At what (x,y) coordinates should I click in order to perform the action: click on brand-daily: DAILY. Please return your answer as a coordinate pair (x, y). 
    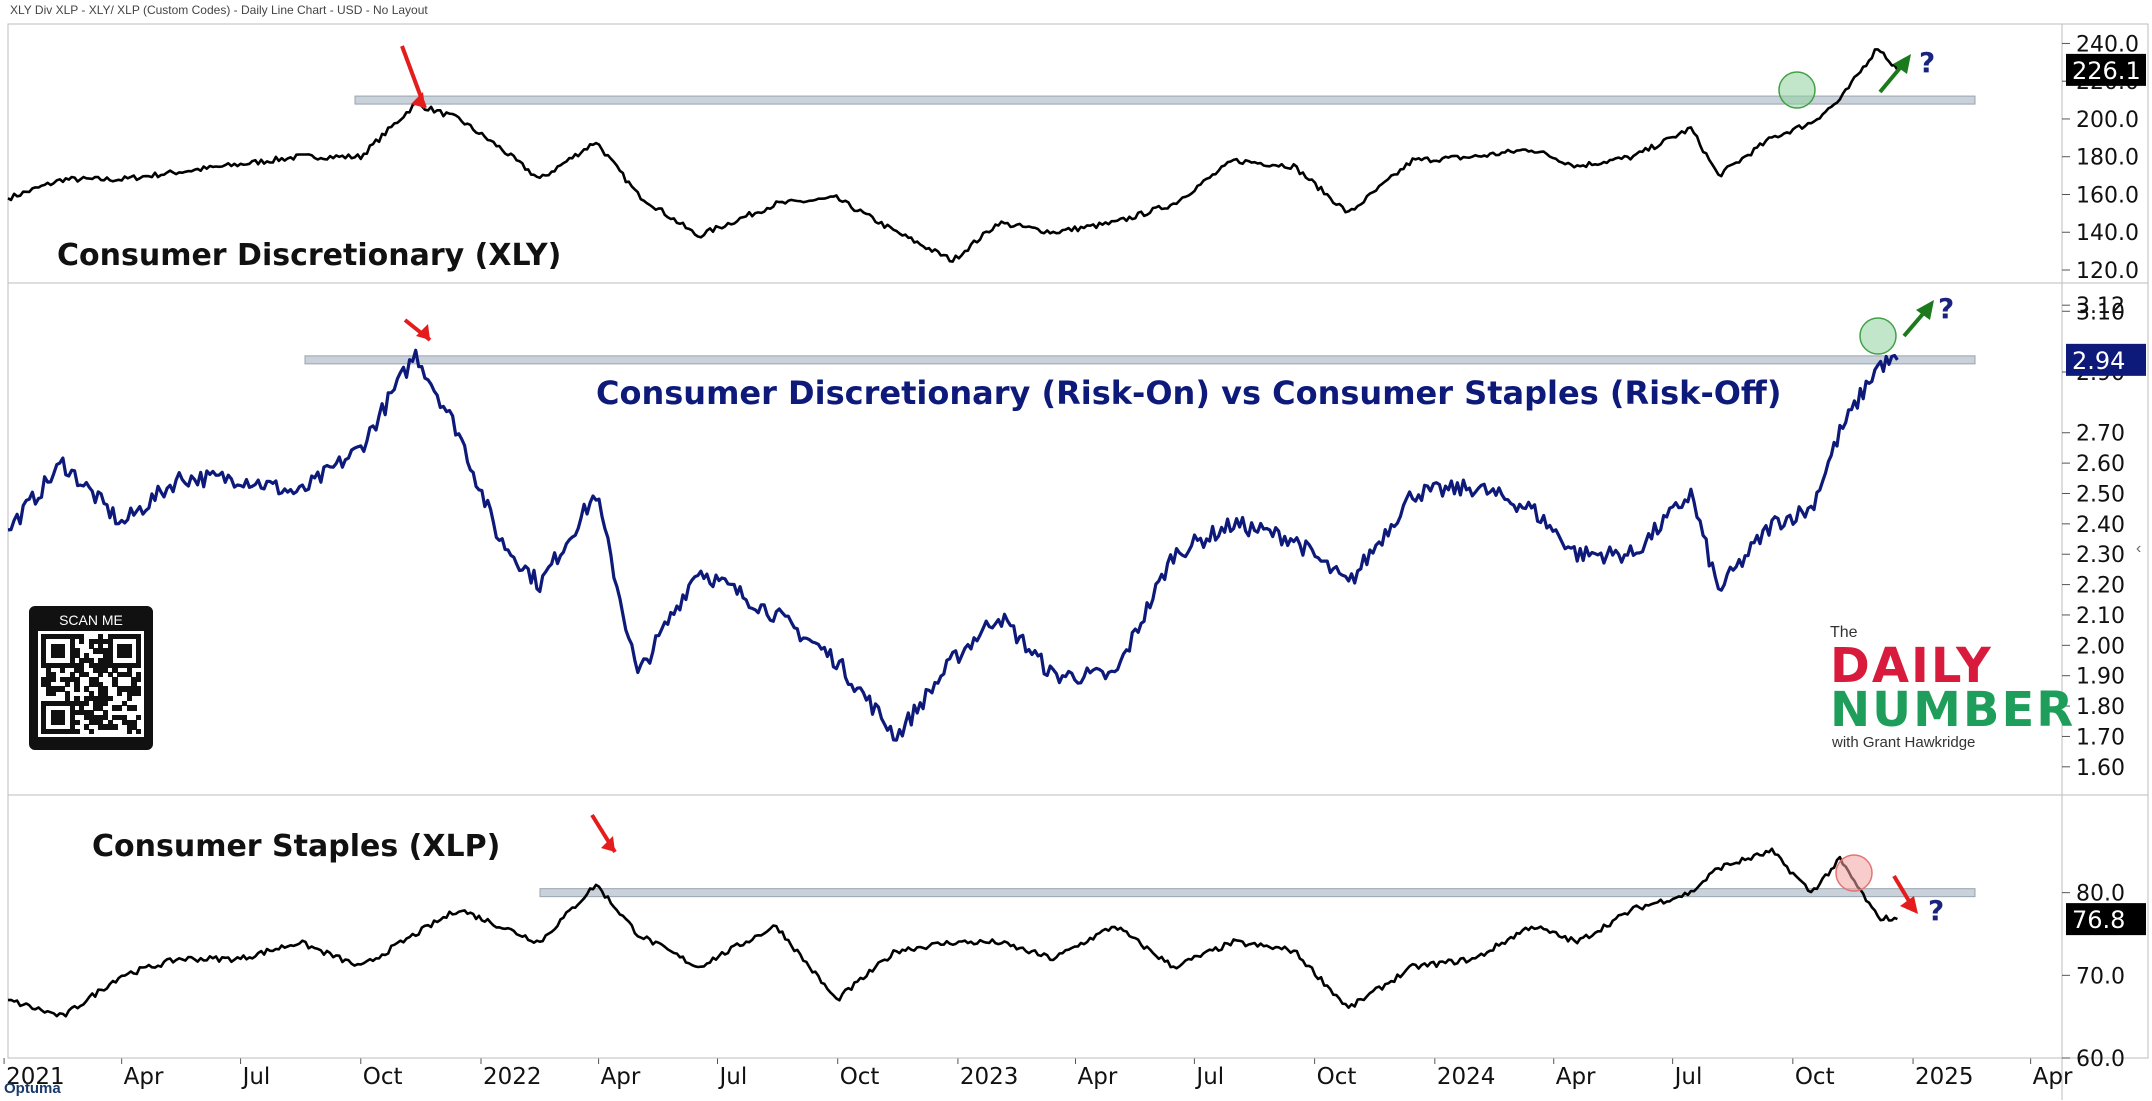
    Looking at the image, I should click on (1911, 666).